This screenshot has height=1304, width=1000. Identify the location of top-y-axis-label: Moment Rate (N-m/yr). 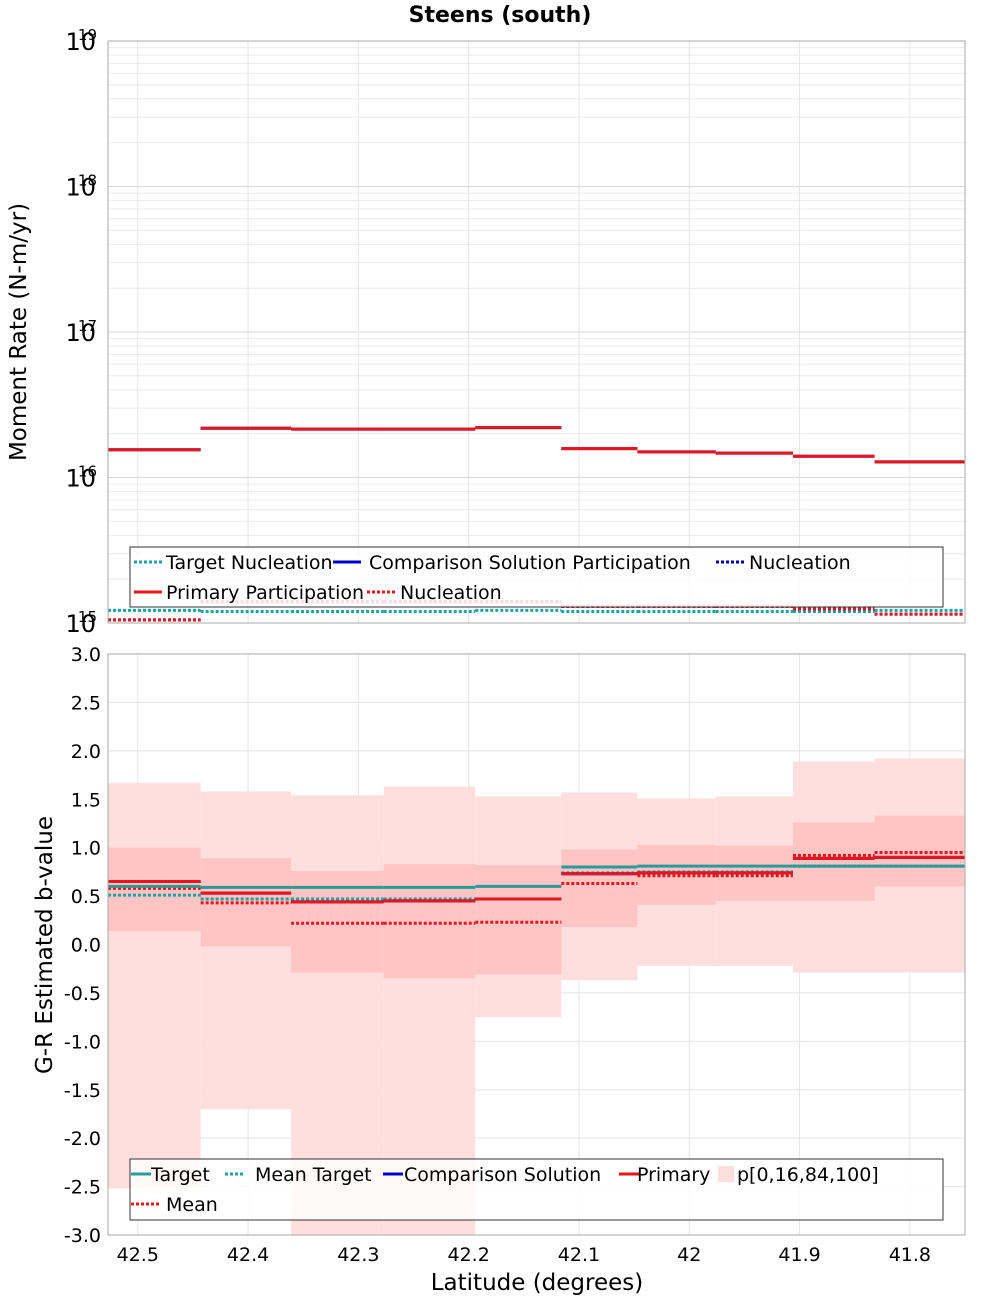
(19, 332).